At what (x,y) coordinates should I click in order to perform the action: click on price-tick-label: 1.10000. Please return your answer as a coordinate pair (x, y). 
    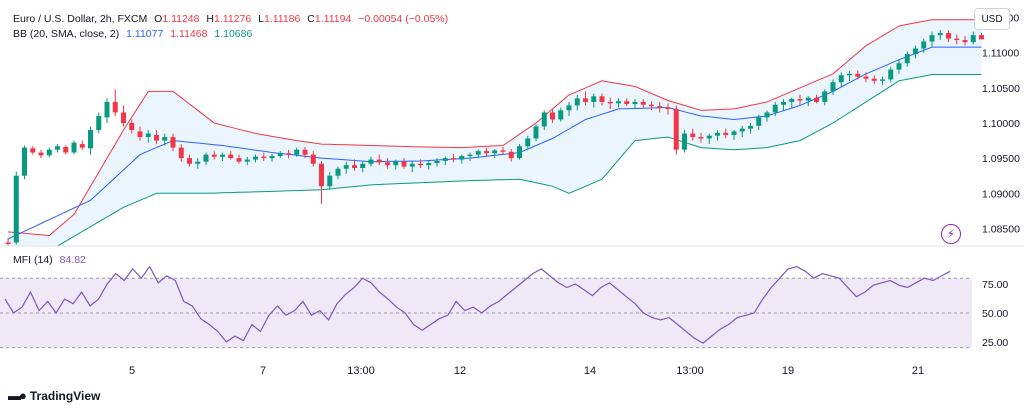
    Looking at the image, I should click on (1001, 124).